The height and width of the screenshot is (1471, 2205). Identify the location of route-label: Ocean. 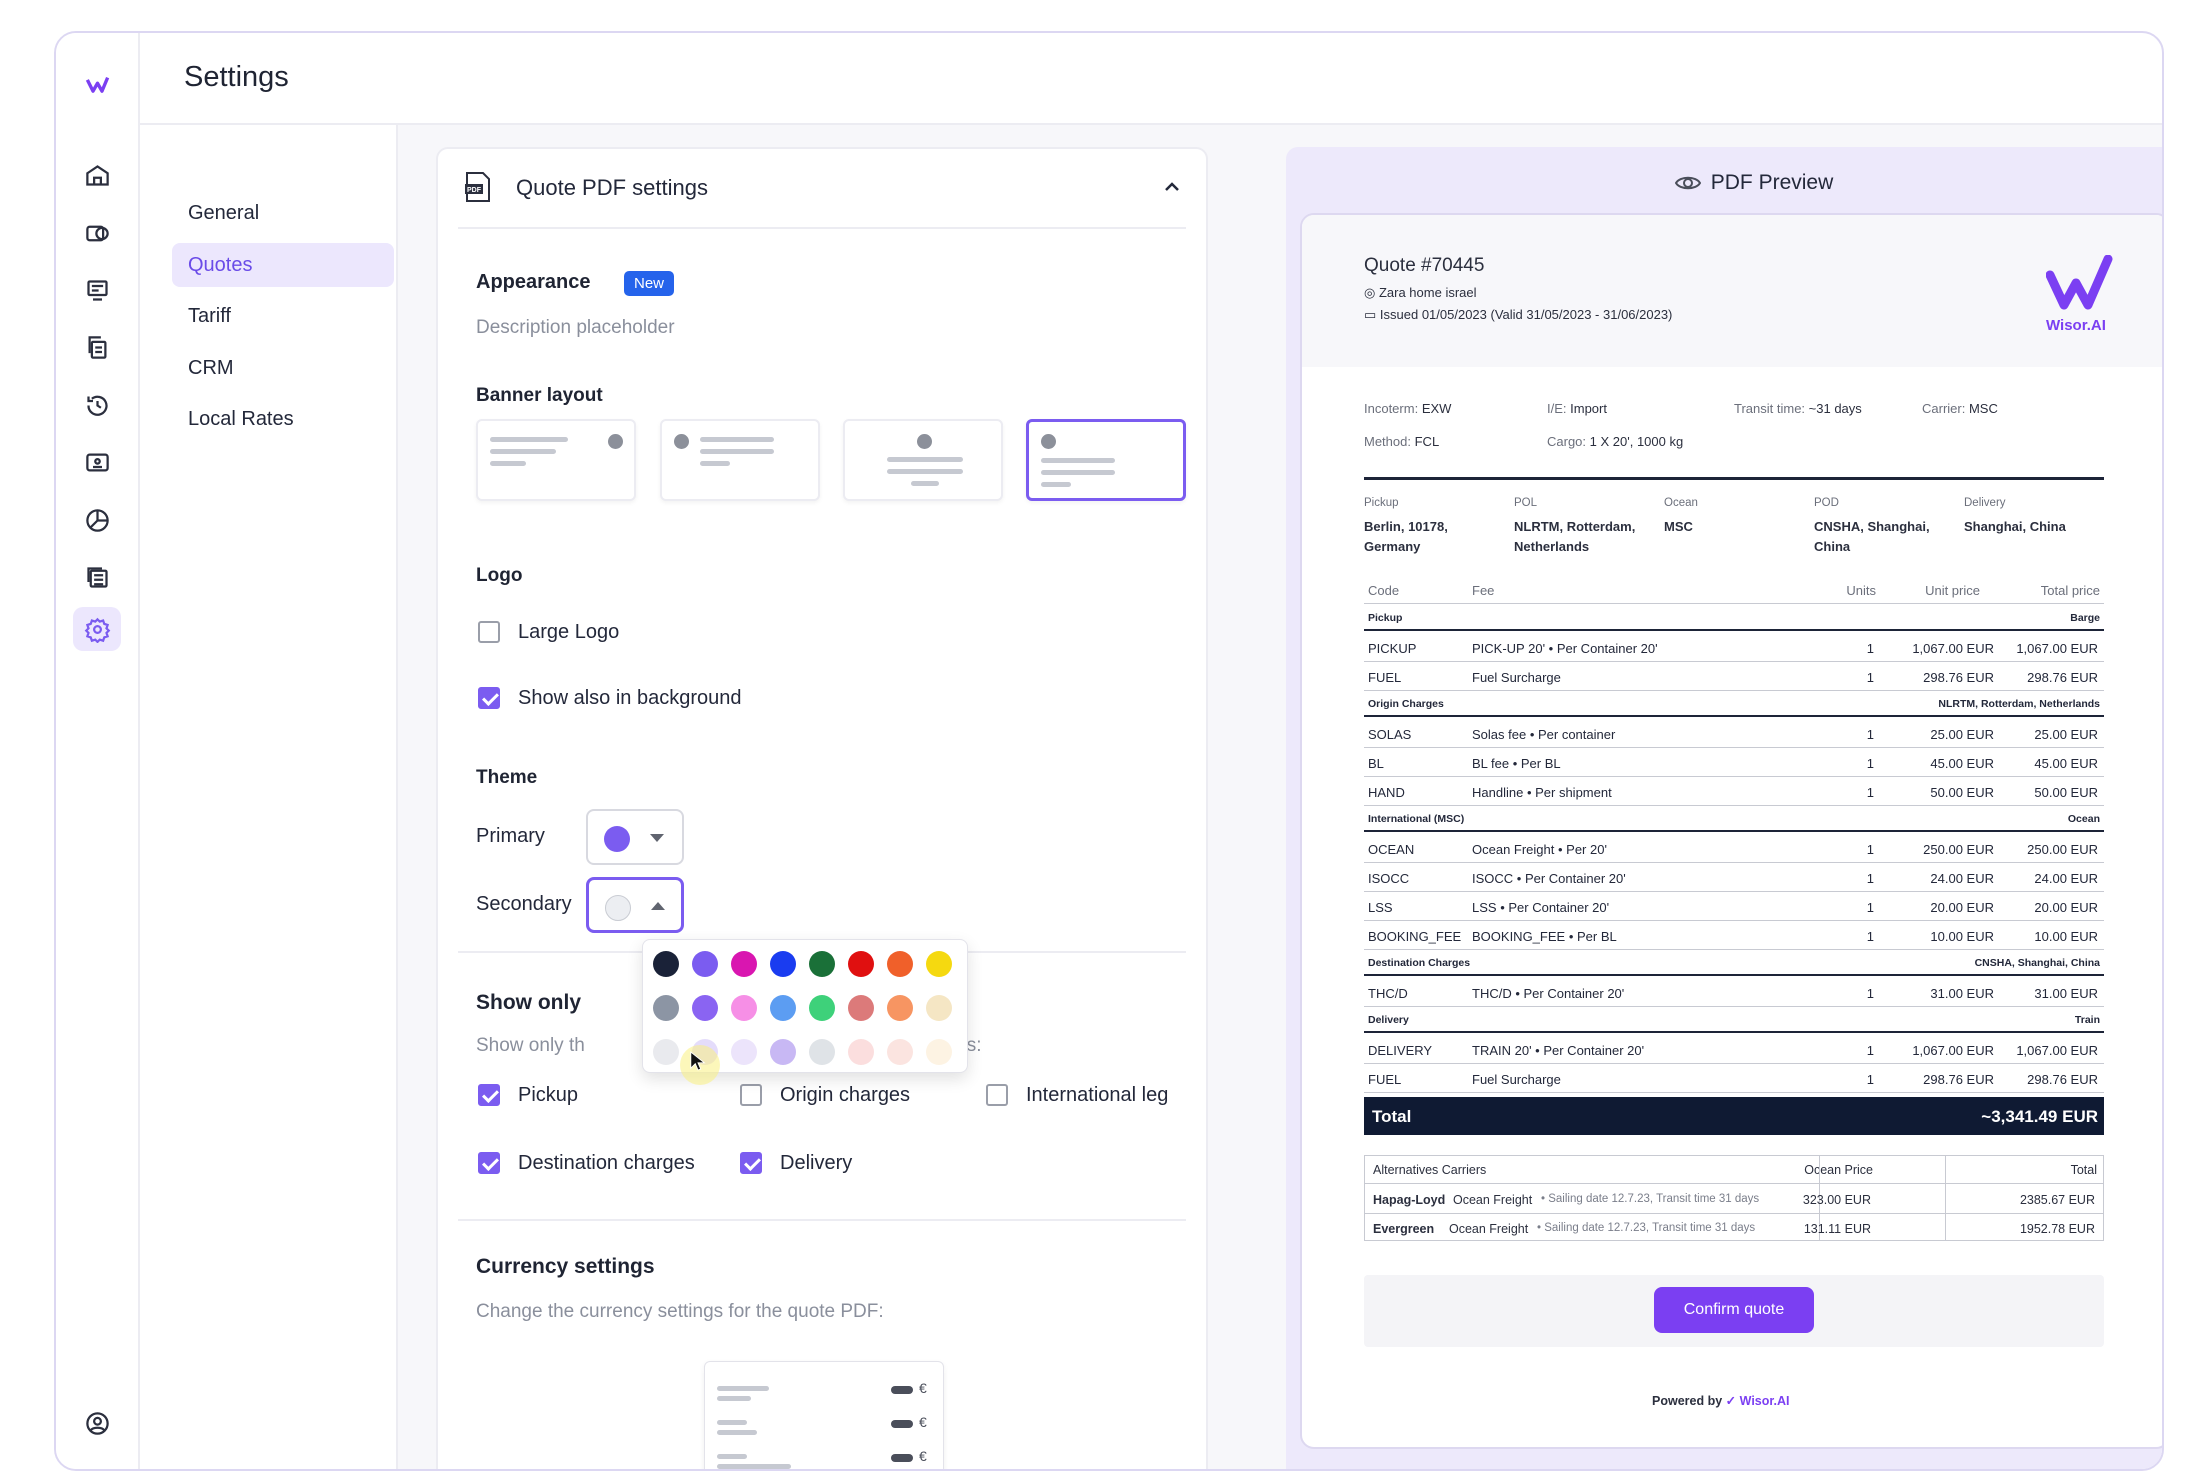
(1681, 503).